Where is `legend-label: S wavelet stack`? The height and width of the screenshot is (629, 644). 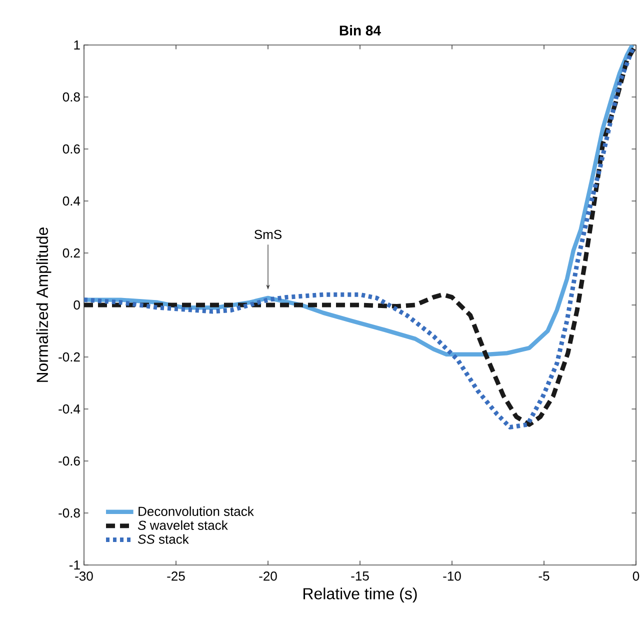 legend-label: S wavelet stack is located at coordinates (183, 525).